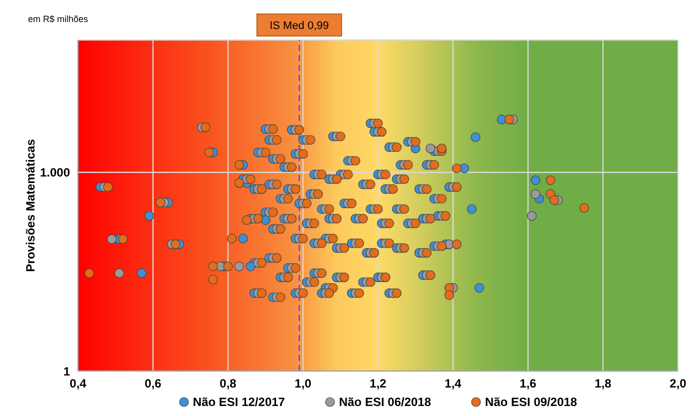 The image size is (695, 416). Describe the element at coordinates (228, 383) in the screenshot. I see `x-tick-label: 0,8` at that location.